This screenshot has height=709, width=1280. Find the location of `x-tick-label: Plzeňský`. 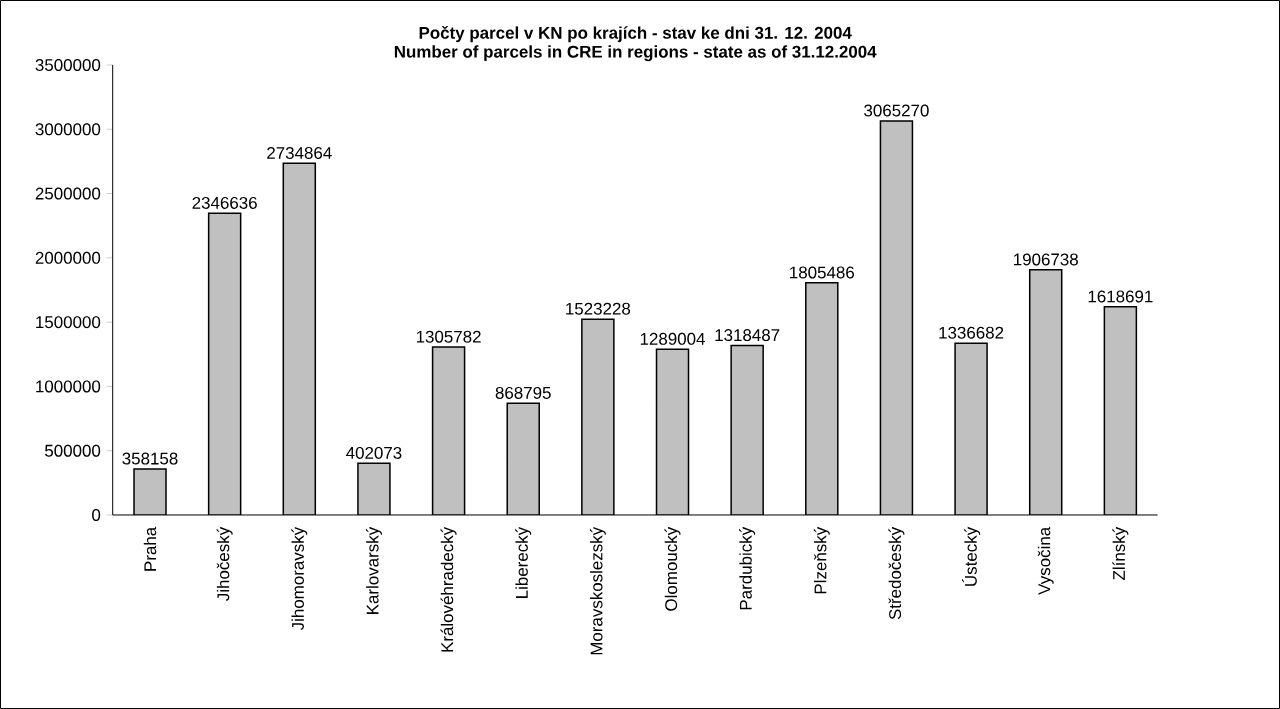

x-tick-label: Plzeňský is located at coordinates (821, 560).